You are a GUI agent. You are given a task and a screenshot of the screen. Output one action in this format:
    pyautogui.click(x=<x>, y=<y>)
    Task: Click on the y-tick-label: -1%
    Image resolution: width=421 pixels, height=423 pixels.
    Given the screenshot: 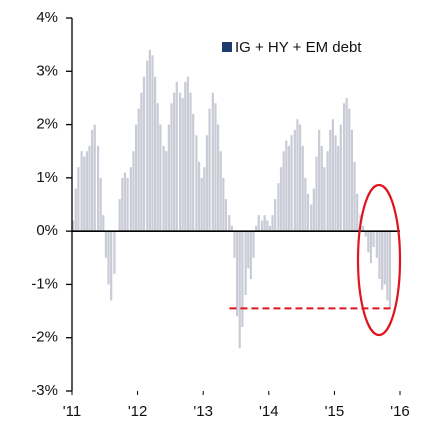 What is the action you would take?
    pyautogui.click(x=44, y=283)
    